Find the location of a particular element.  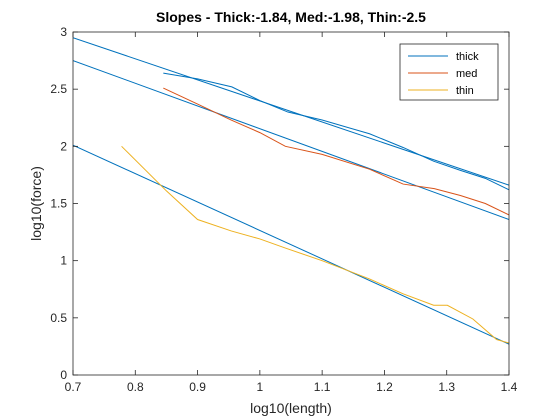

legend-box is located at coordinates (449, 72).